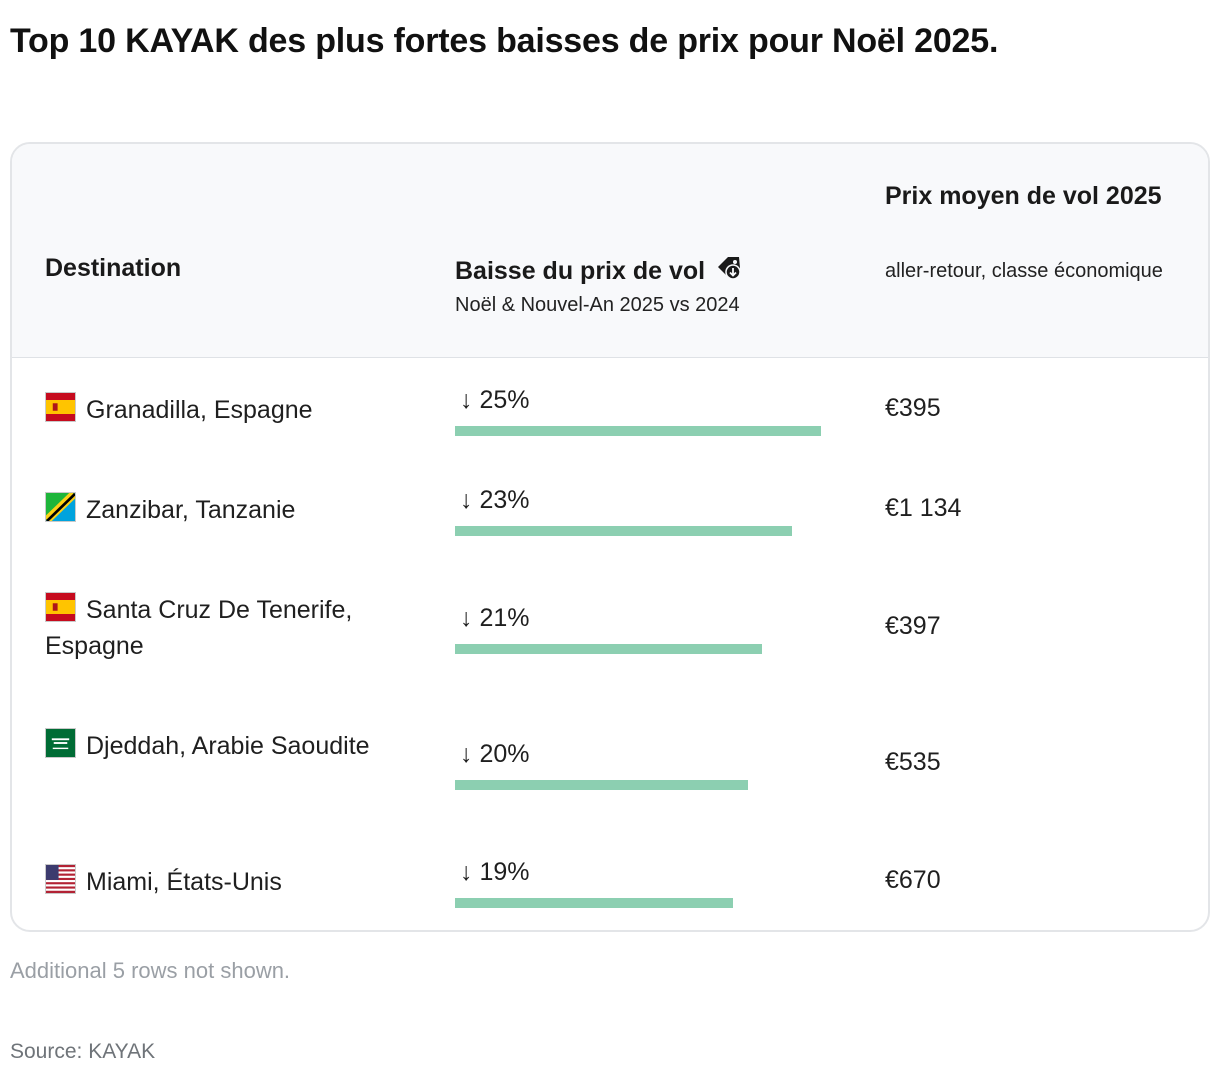 The height and width of the screenshot is (1082, 1220). What do you see at coordinates (60, 507) in the screenshot?
I see `tanzania-flag-icon` at bounding box center [60, 507].